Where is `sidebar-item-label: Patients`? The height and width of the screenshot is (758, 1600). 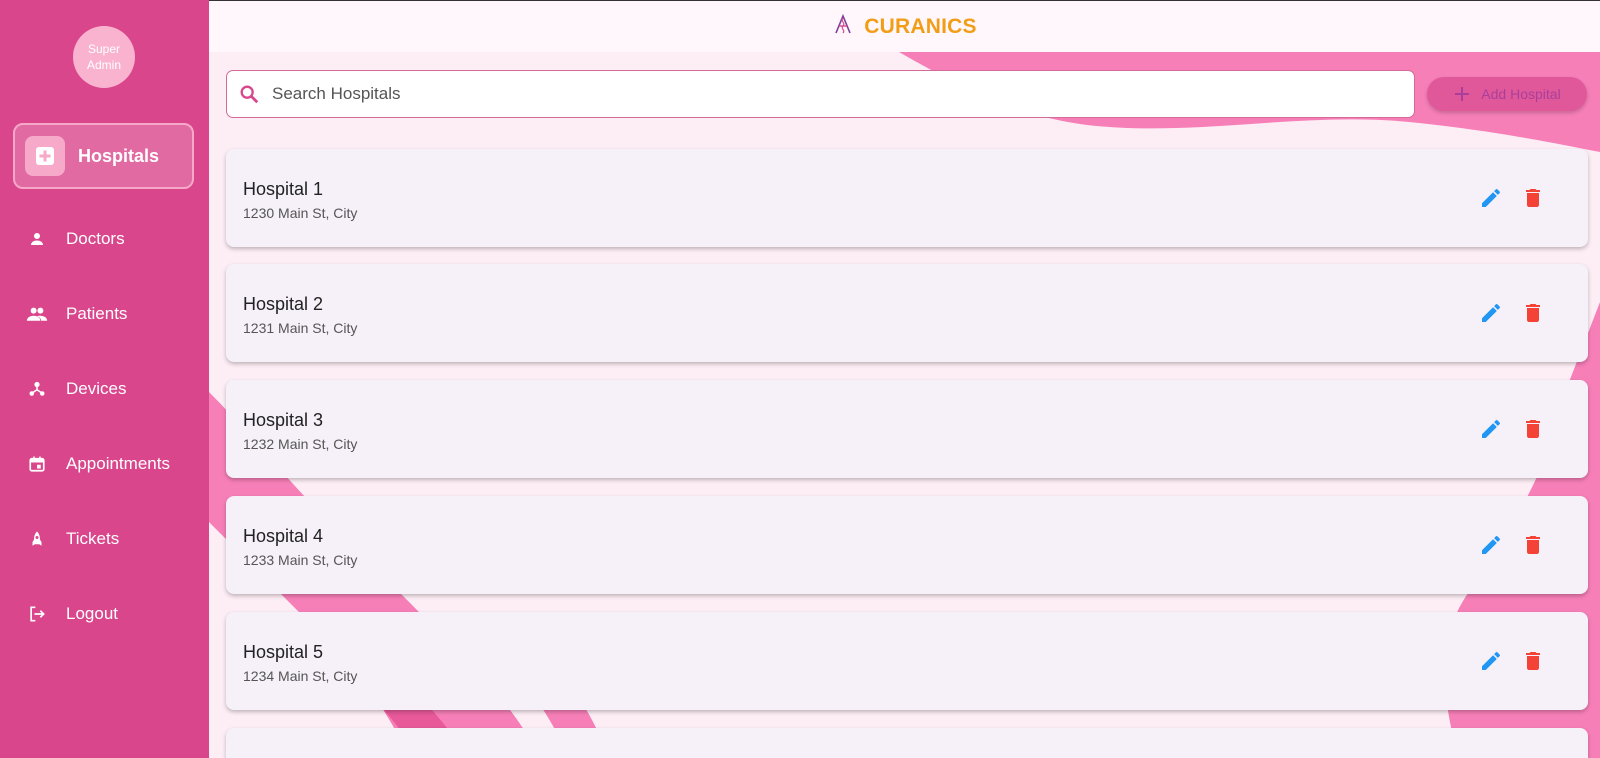
sidebar-item-label: Patients is located at coordinates (96, 314).